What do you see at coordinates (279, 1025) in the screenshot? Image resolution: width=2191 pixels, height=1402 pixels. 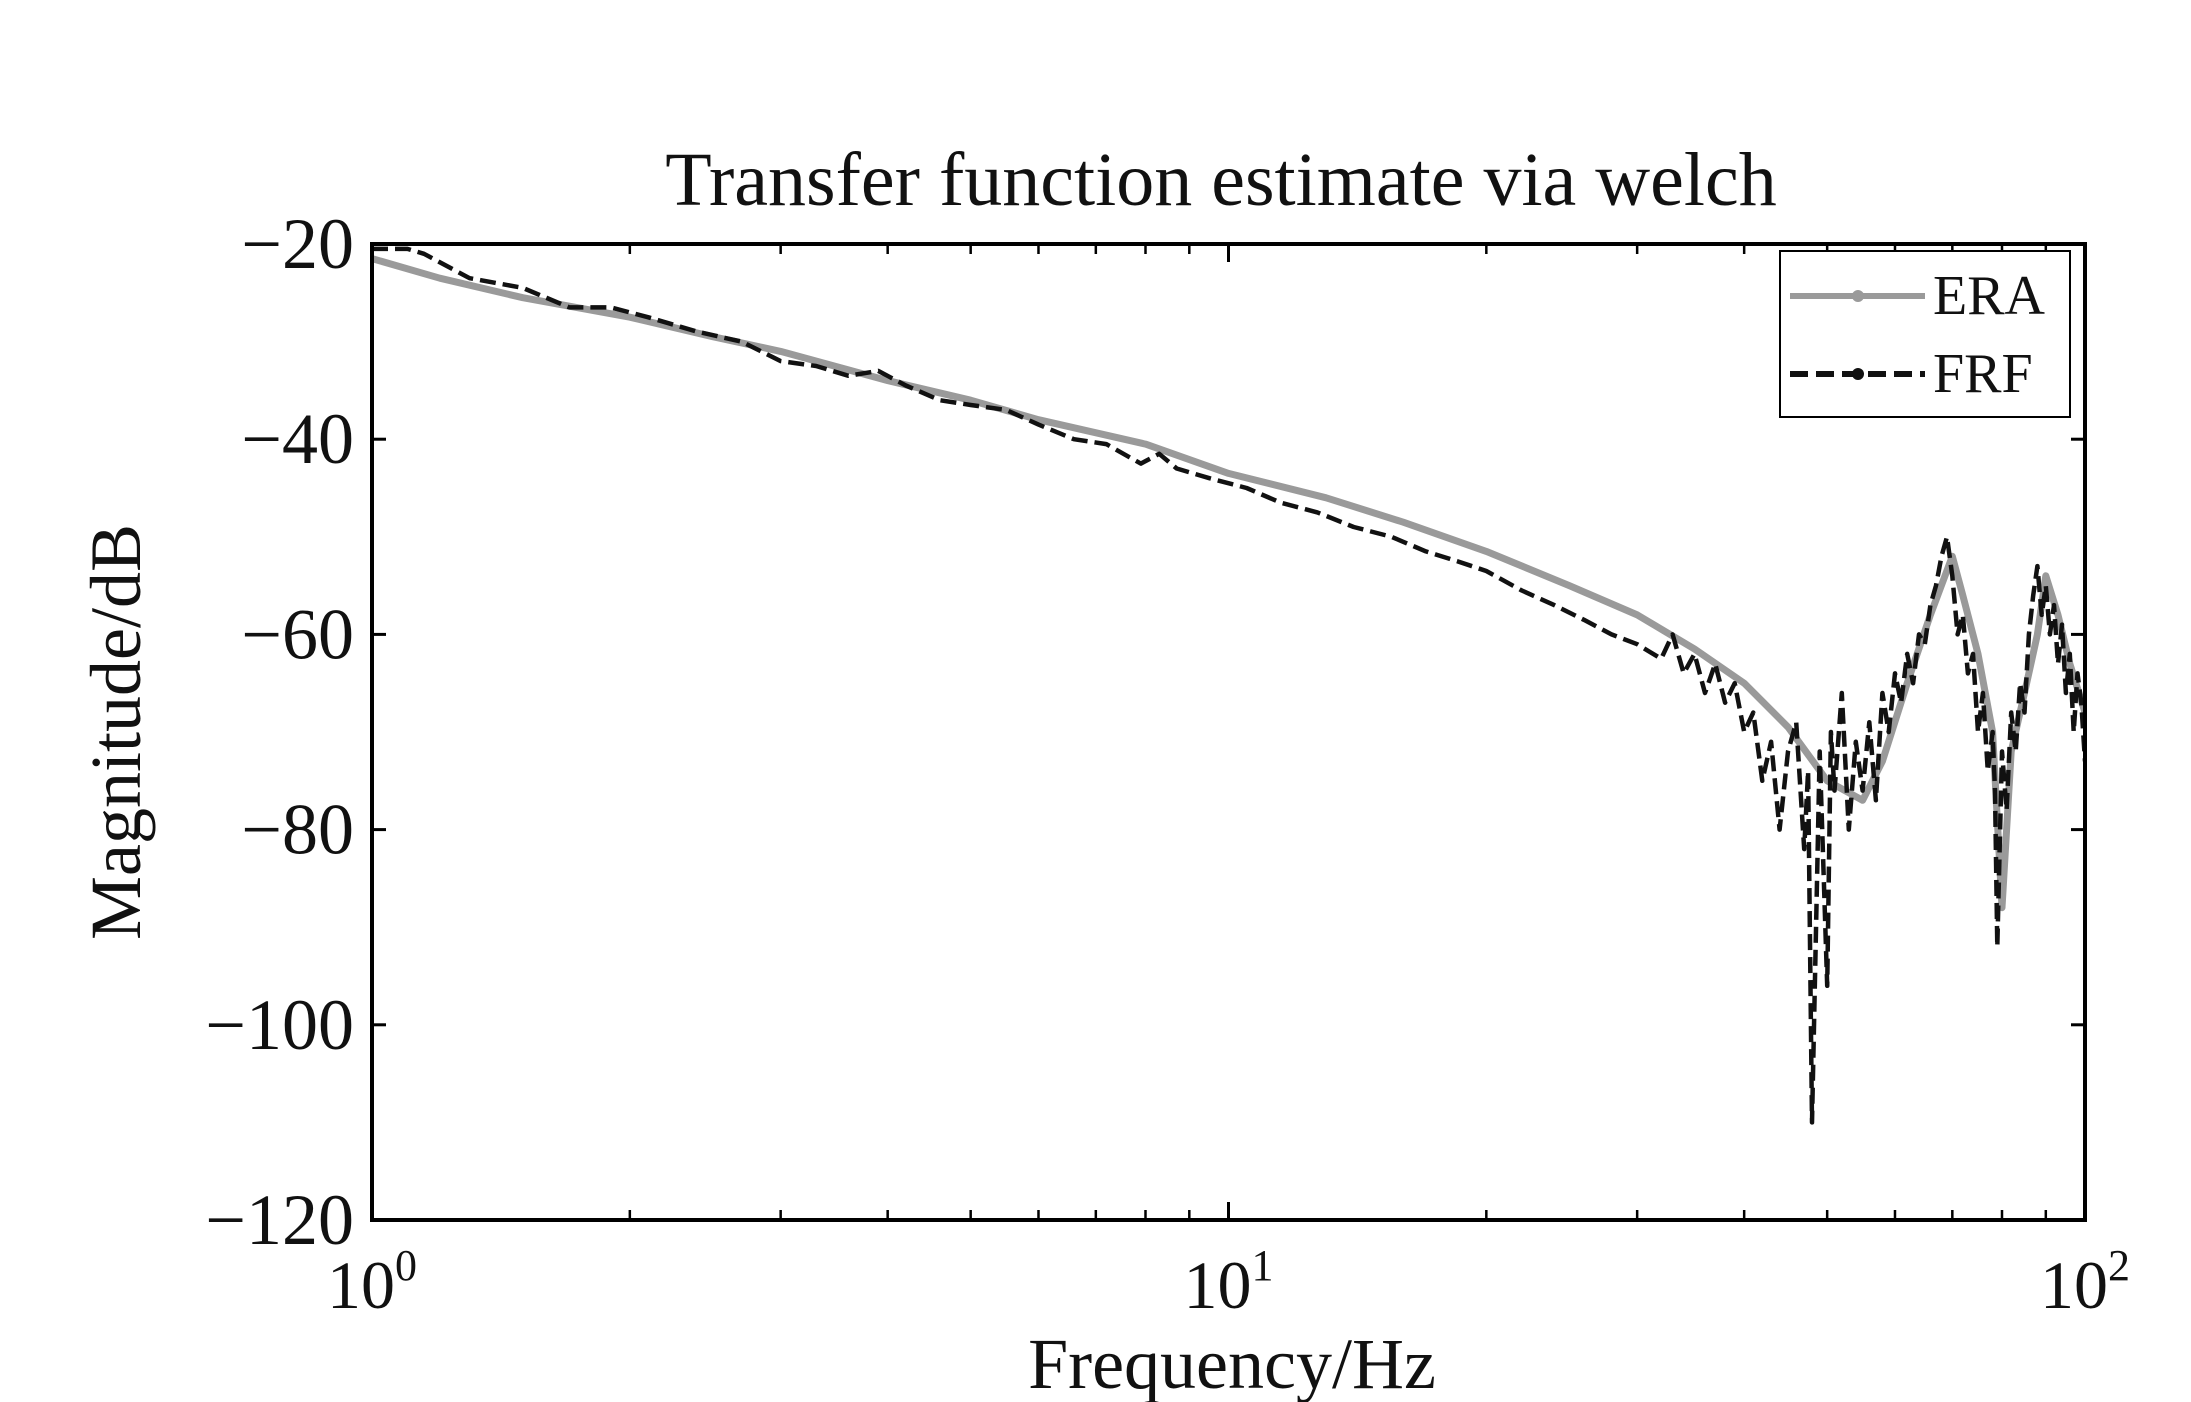 I see `y-tick-label: −100` at bounding box center [279, 1025].